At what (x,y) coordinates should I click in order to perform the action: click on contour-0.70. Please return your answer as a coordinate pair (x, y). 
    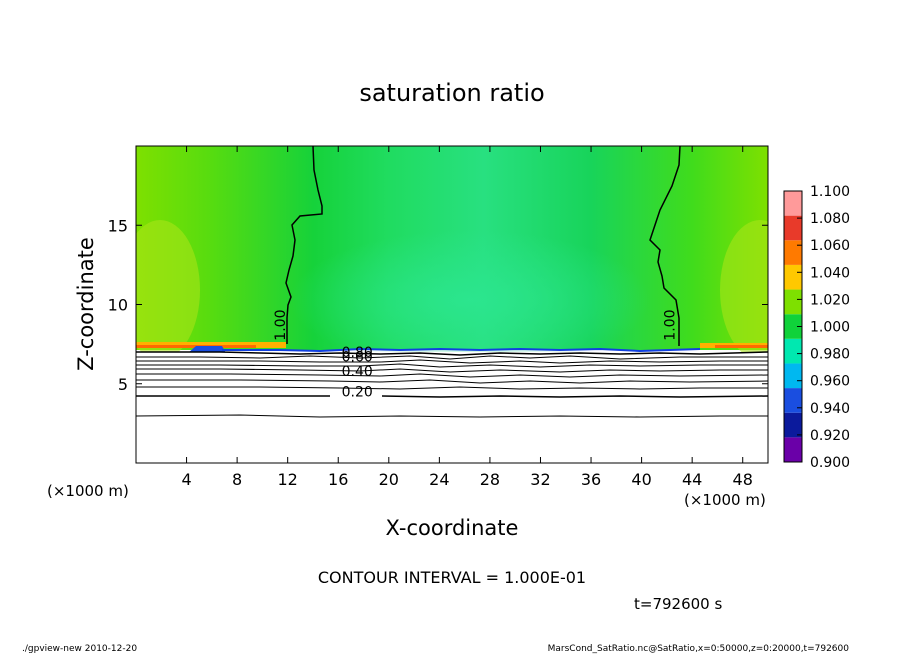
    Looking at the image, I should click on (452, 365).